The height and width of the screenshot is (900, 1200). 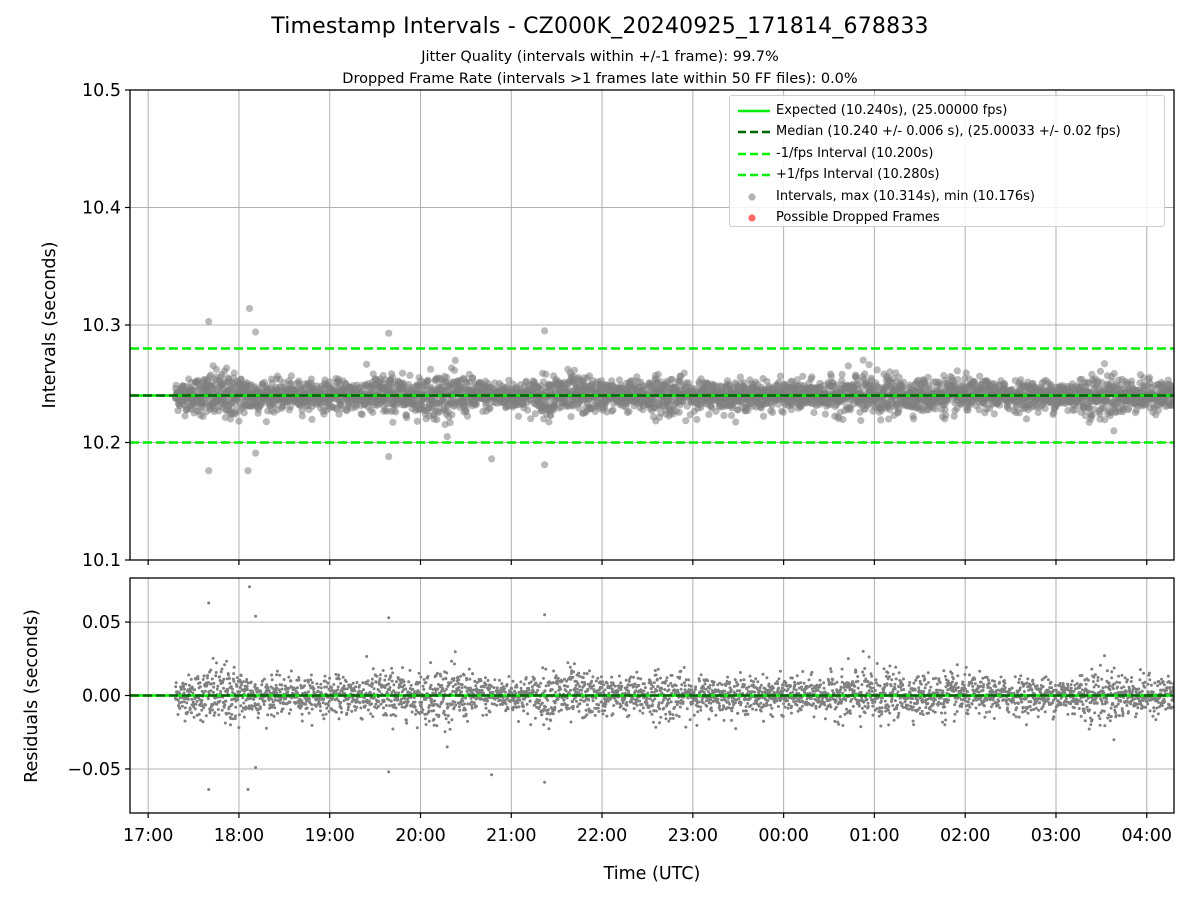 What do you see at coordinates (101, 444) in the screenshot?
I see `y-tick-label: 10.2` at bounding box center [101, 444].